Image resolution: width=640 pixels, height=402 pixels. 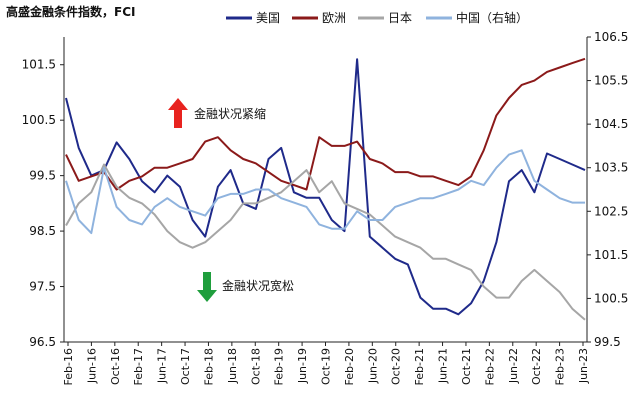 I want to click on x-tick-label: Oct-22, so click(x=536, y=366).